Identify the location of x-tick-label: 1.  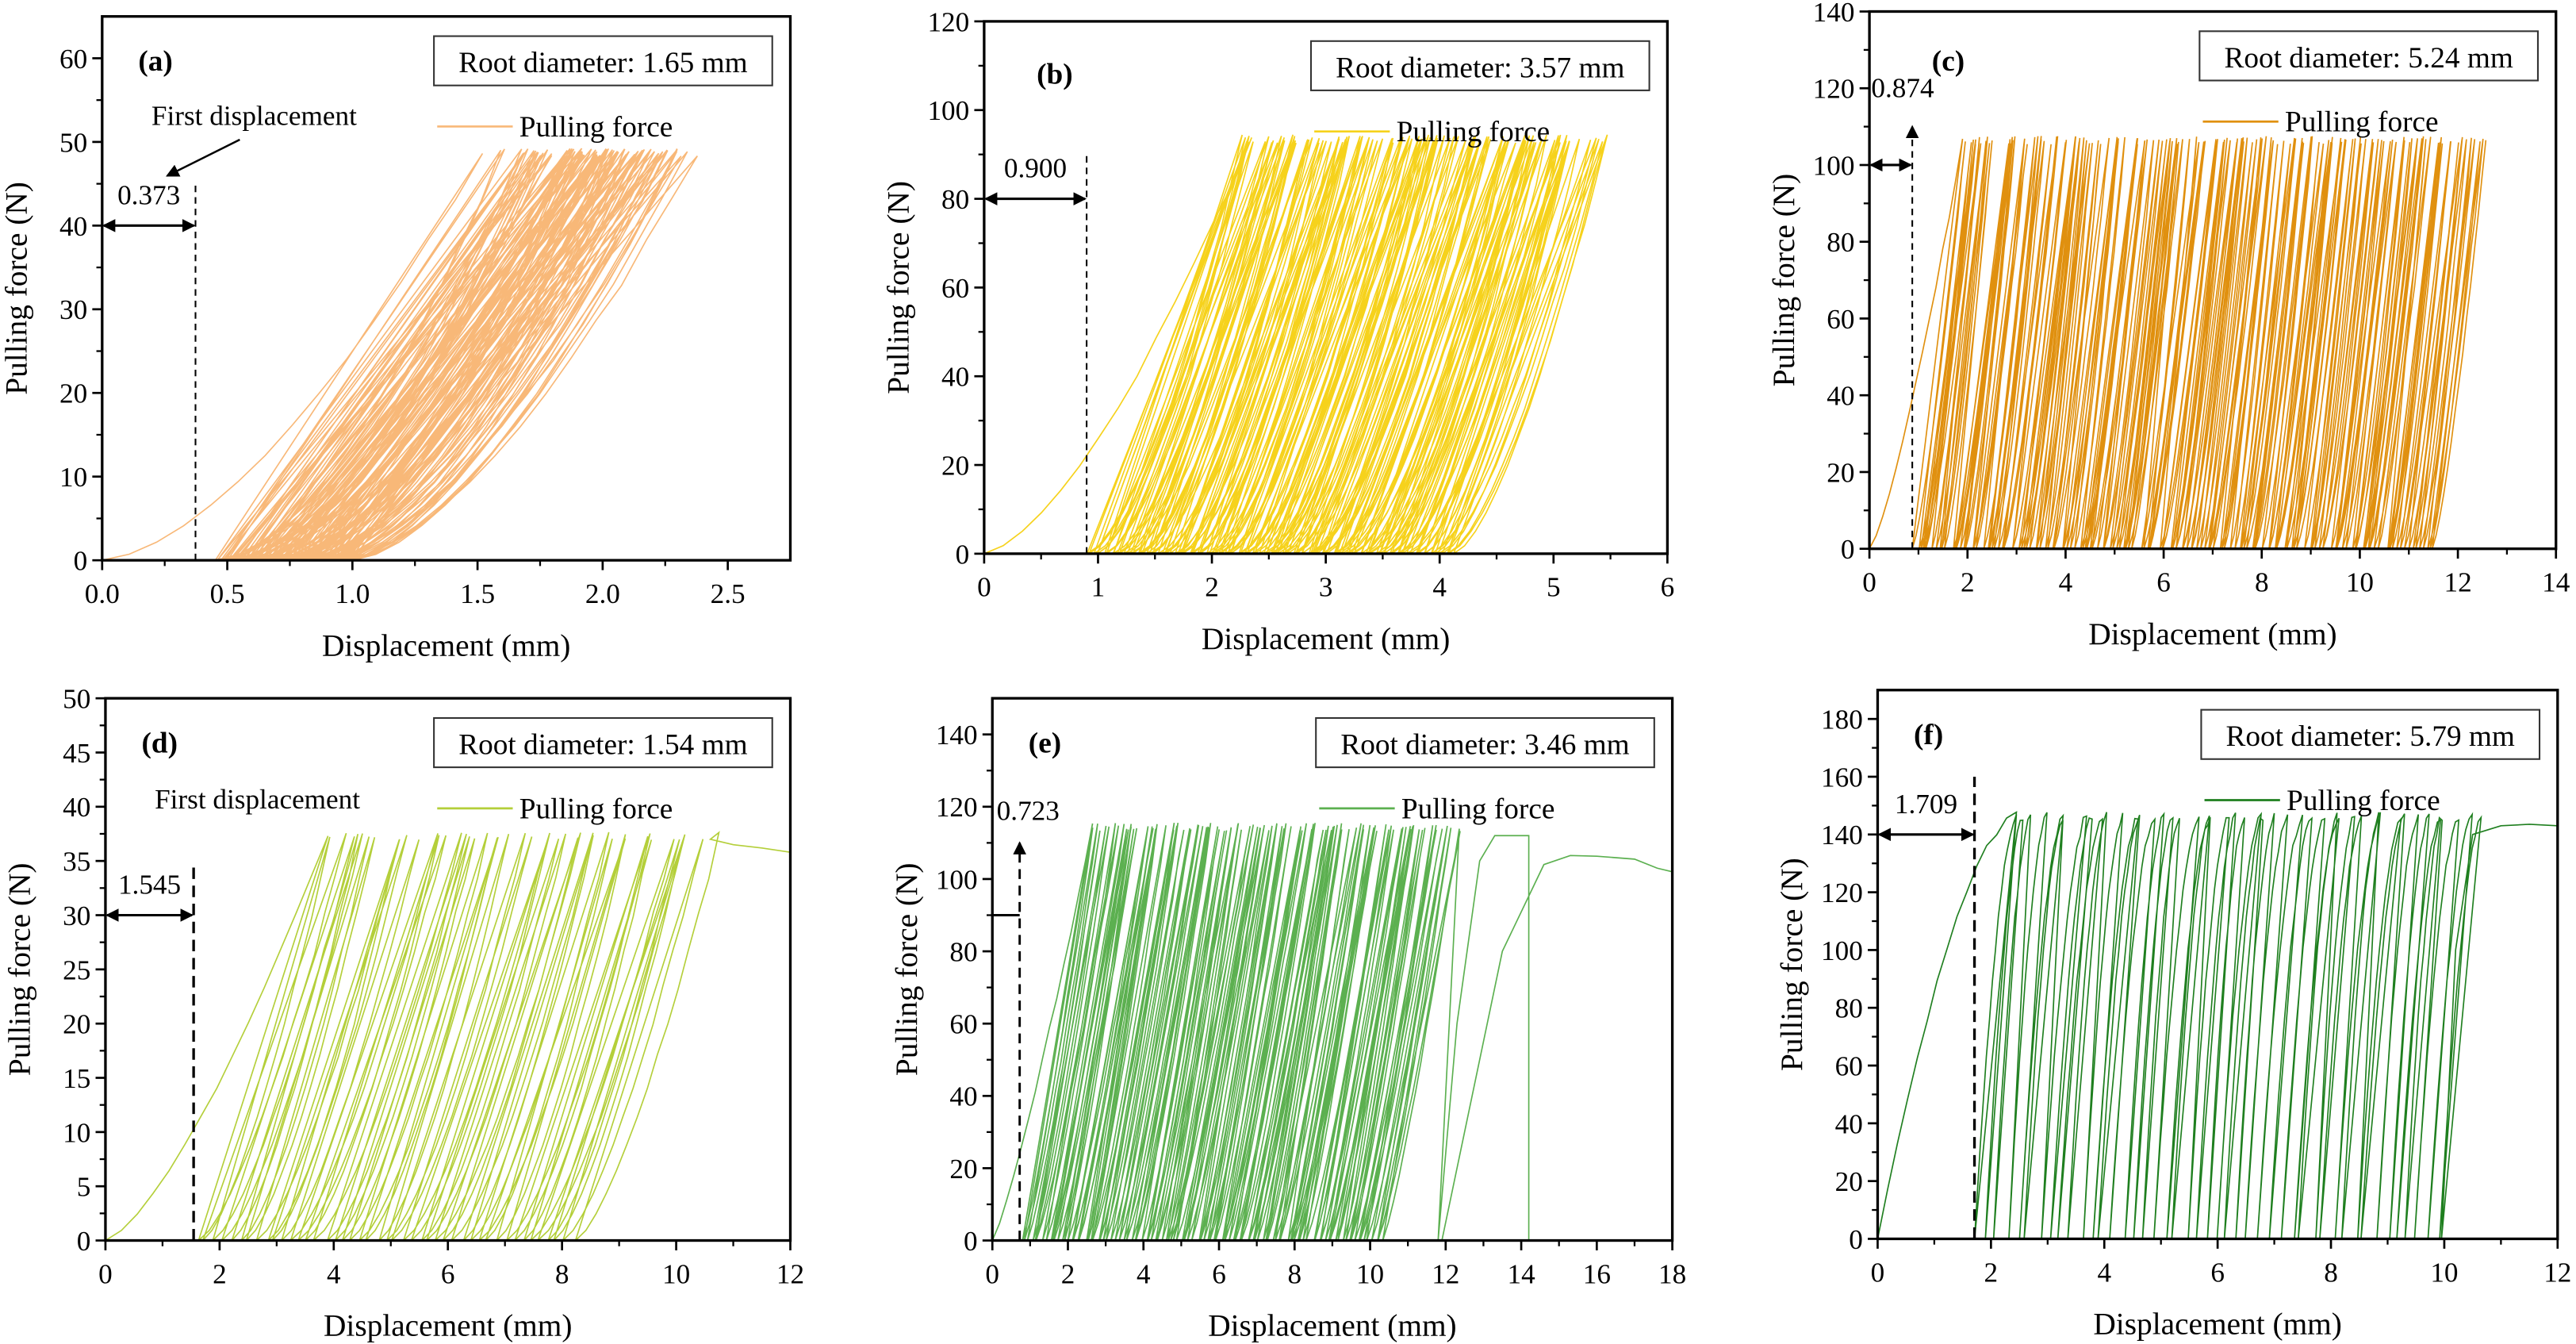
(1099, 588).